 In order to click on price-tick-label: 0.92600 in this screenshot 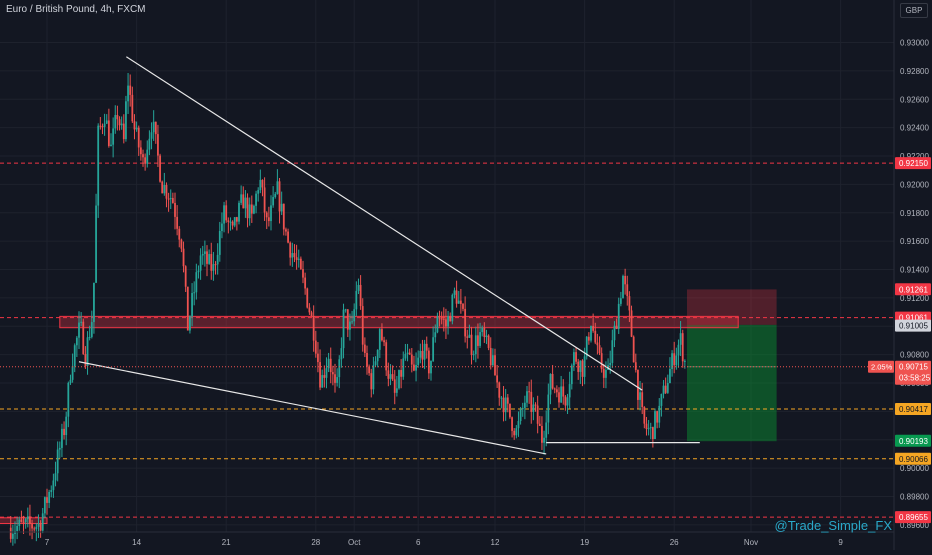, I will do `click(914, 99)`.